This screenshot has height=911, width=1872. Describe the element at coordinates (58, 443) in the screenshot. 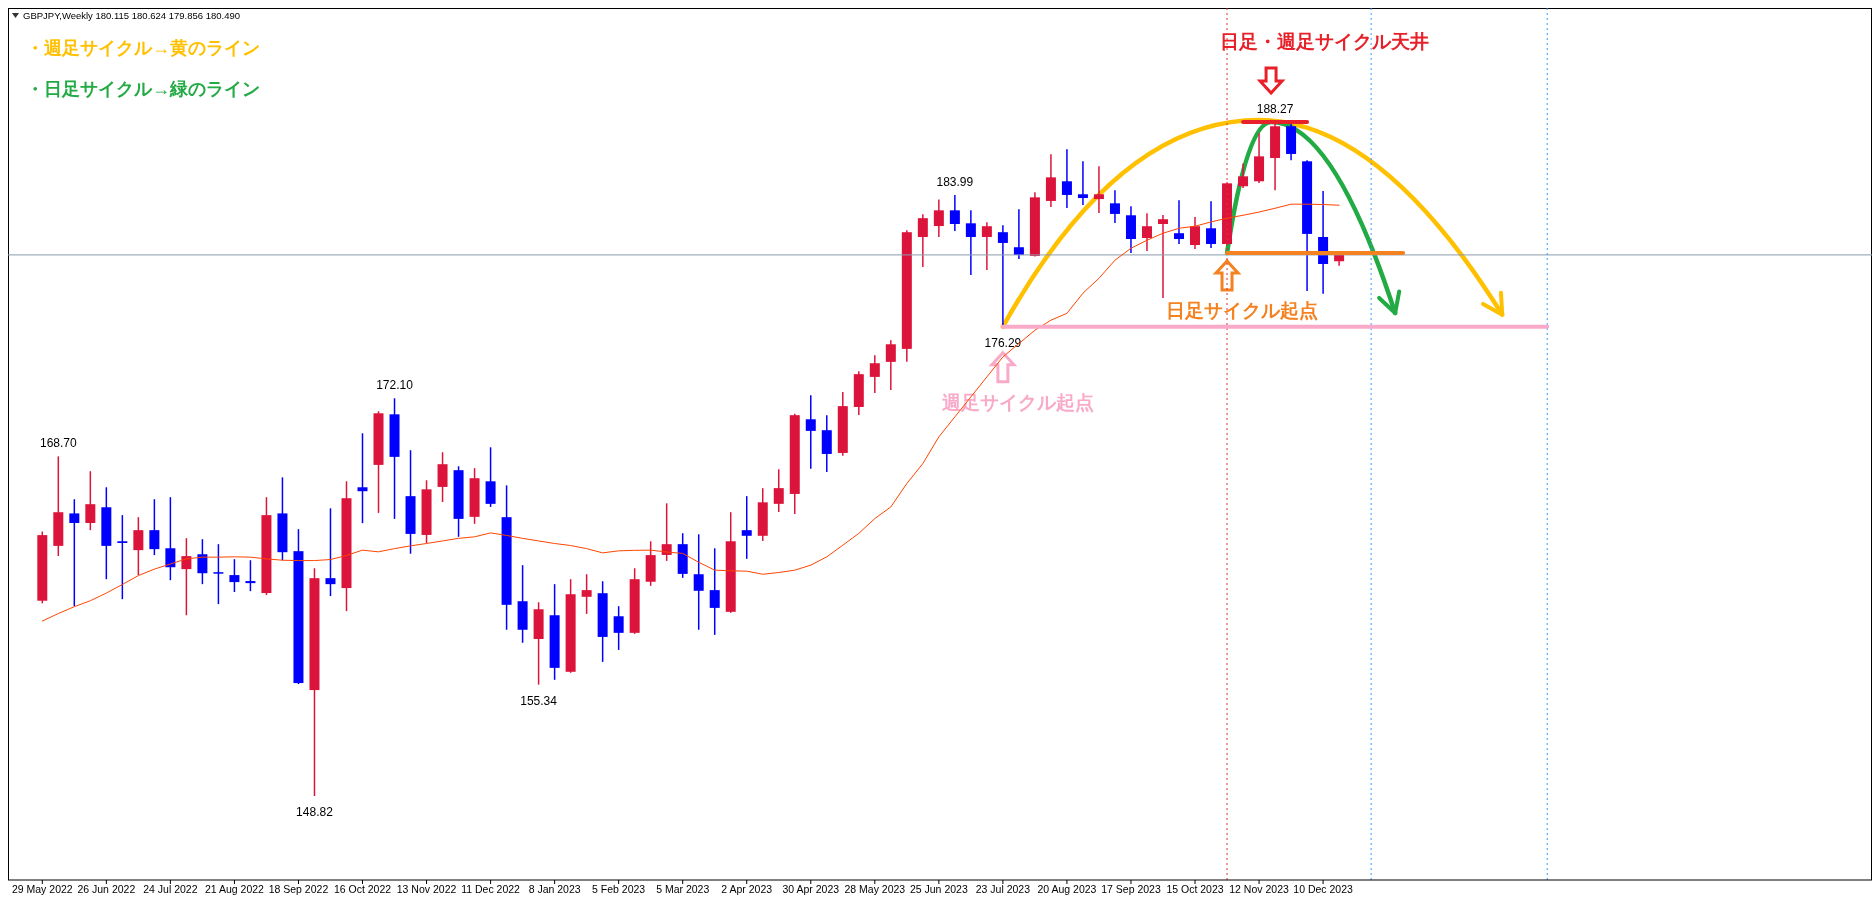

I see `annotation: 168.70` at that location.